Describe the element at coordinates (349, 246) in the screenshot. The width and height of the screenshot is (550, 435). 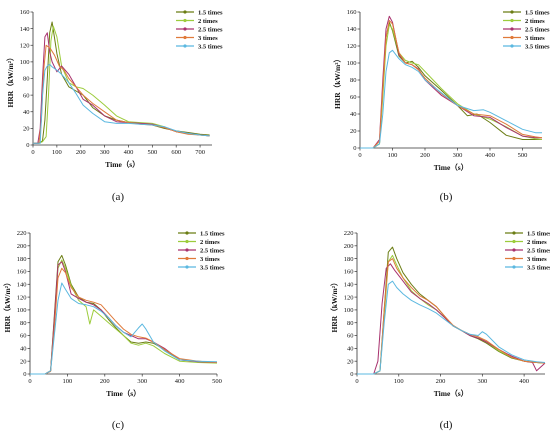
I see `y-tick-label: 200` at that location.